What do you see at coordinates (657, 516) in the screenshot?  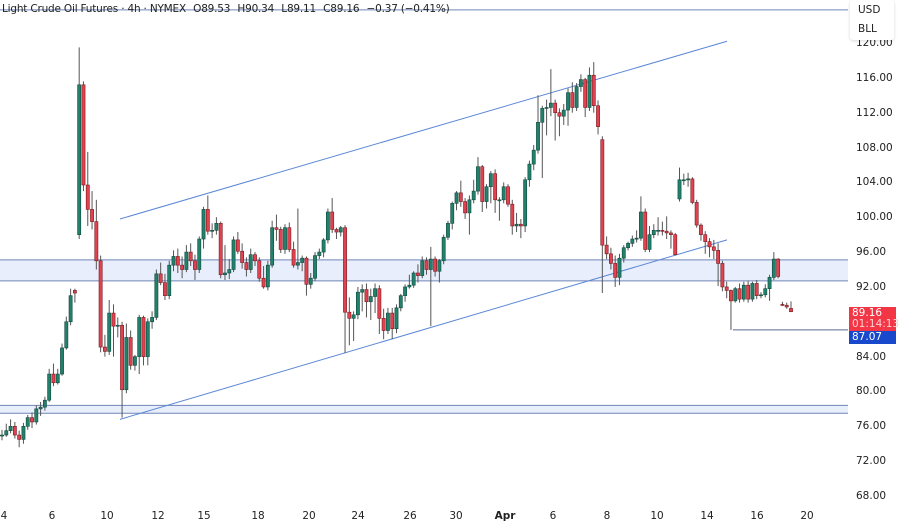 I see `time-tick-label: 10` at bounding box center [657, 516].